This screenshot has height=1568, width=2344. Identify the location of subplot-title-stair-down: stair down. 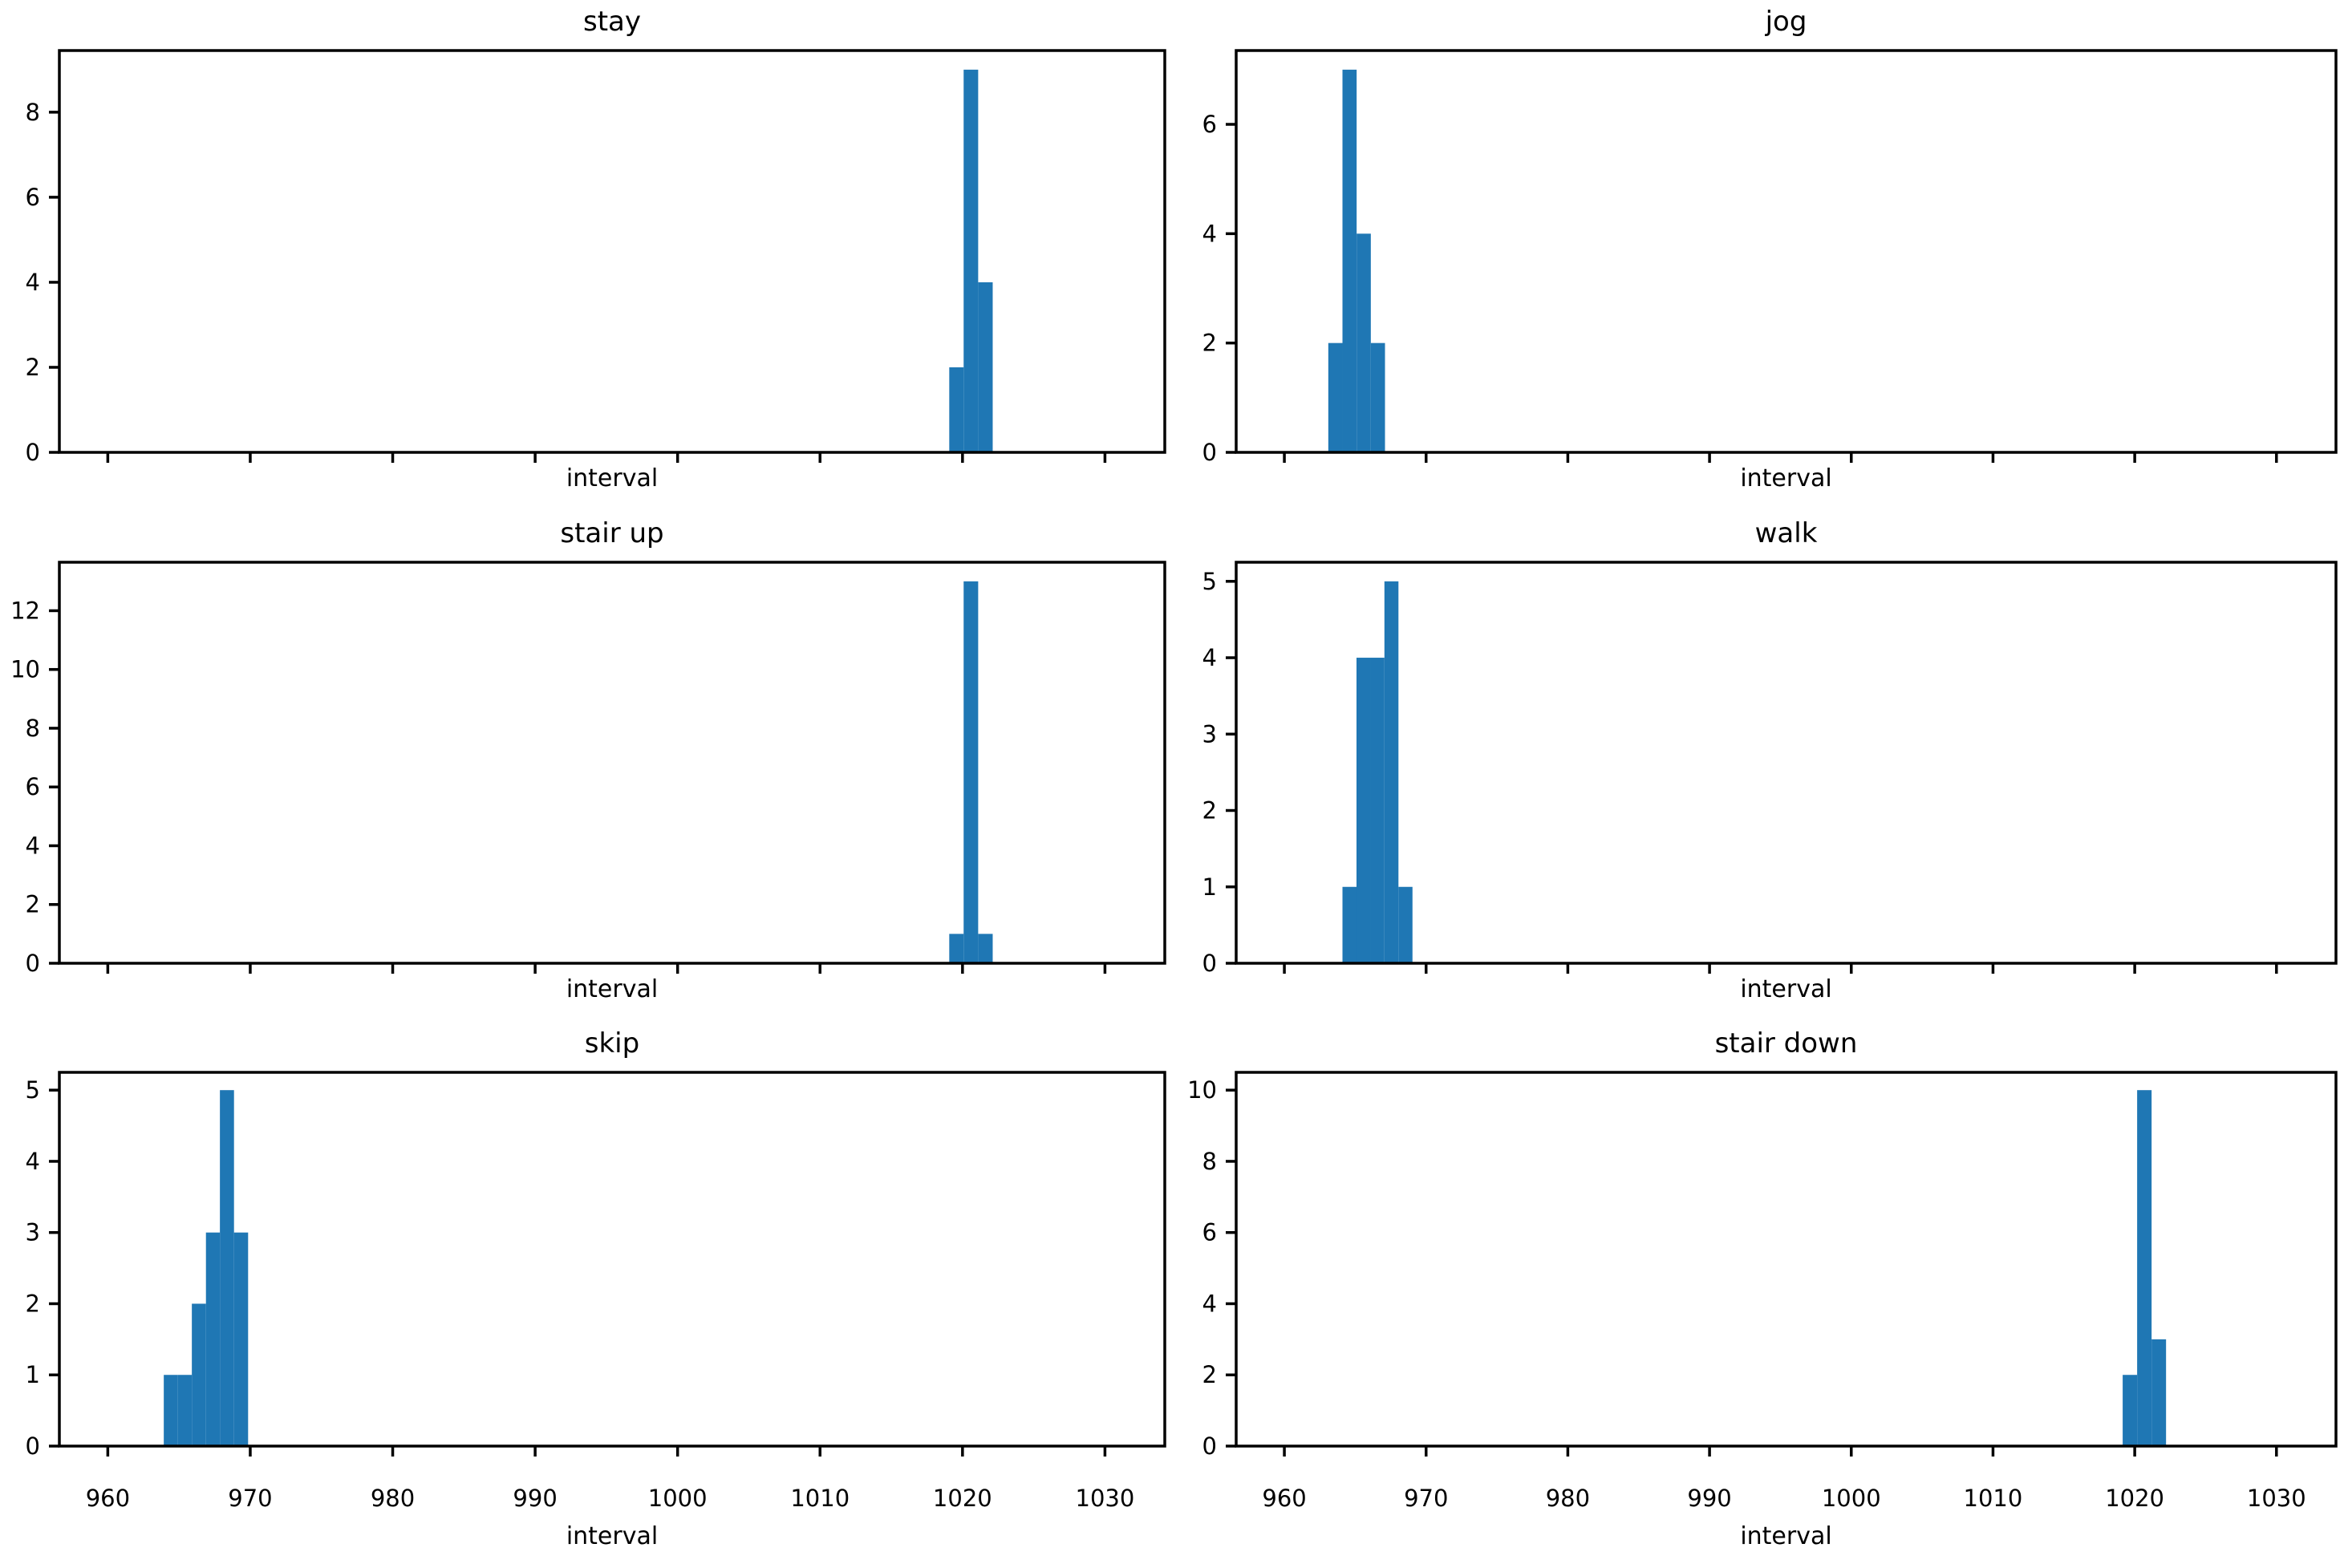
(1786, 1043).